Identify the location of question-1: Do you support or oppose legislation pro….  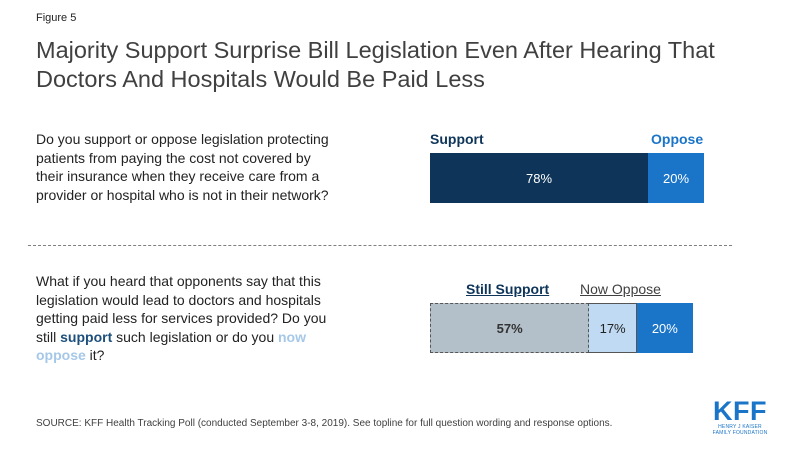
(182, 167).